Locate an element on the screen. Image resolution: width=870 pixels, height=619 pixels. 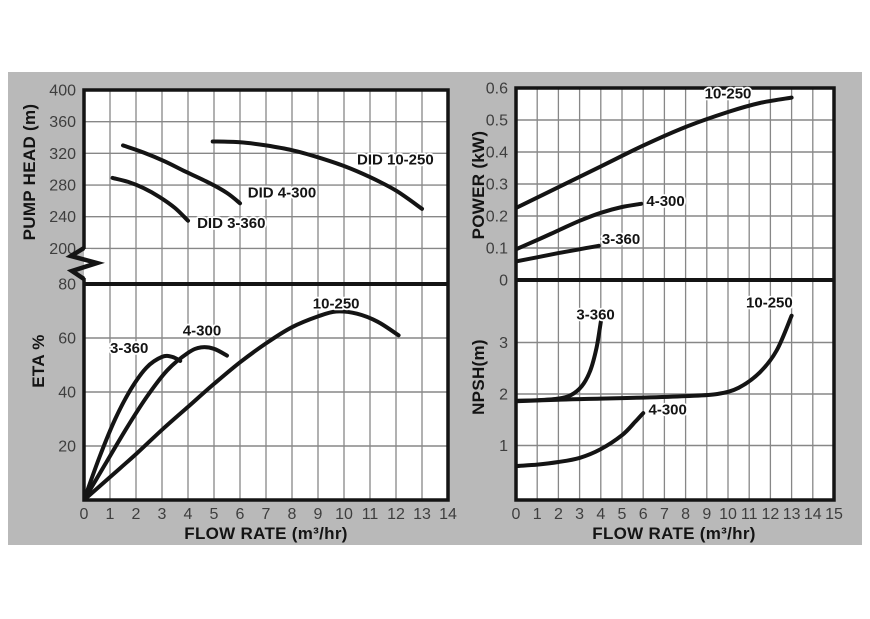
y-tick-label: 200 is located at coordinates (62, 249).